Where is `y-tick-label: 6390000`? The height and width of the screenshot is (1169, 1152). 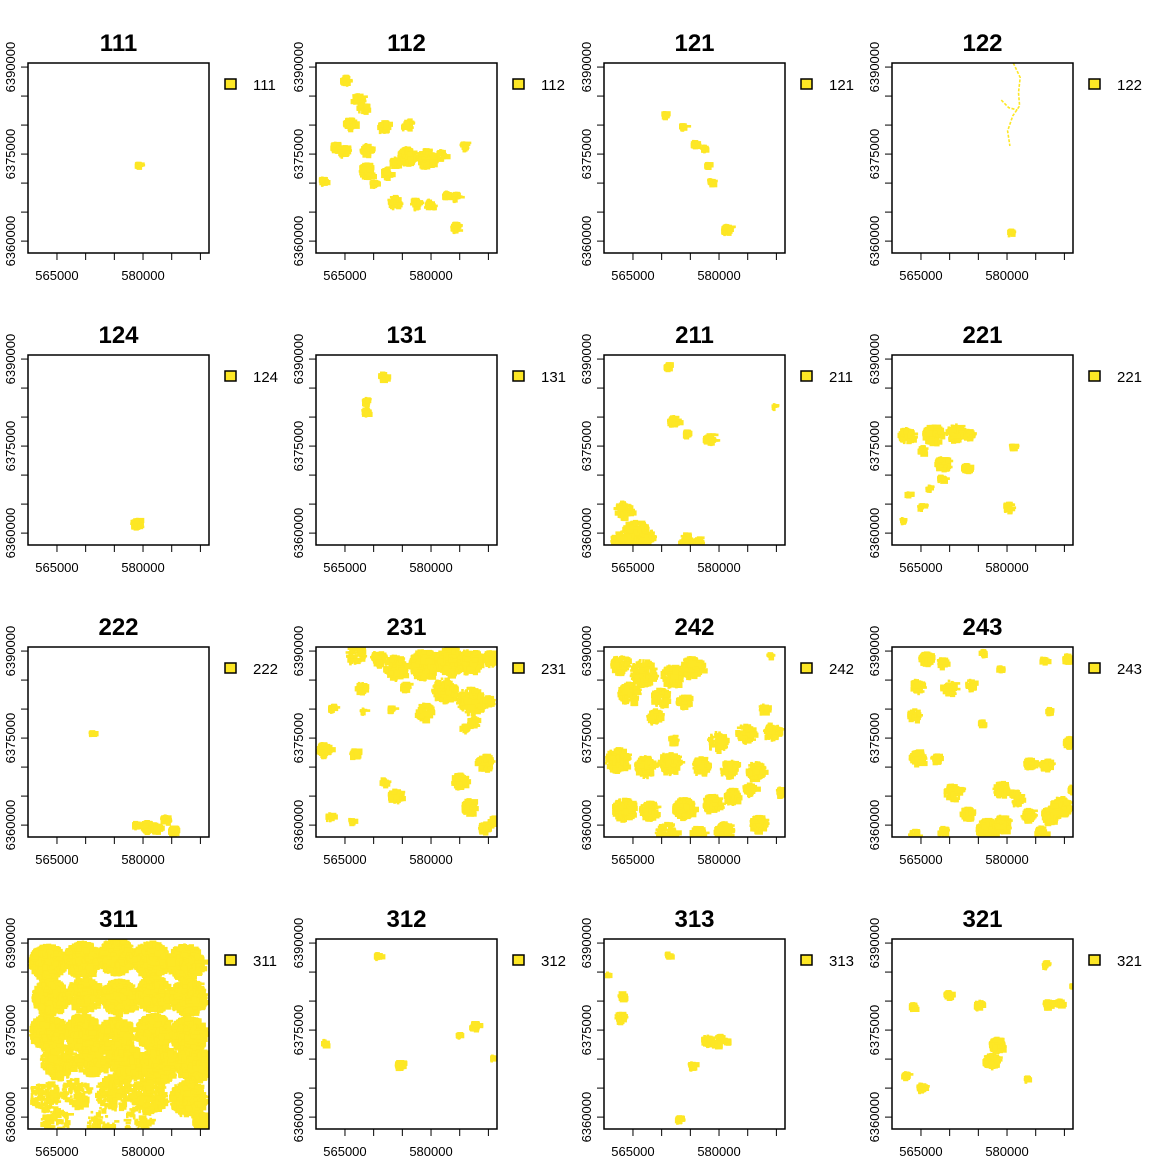
y-tick-label: 6390000 is located at coordinates (298, 359).